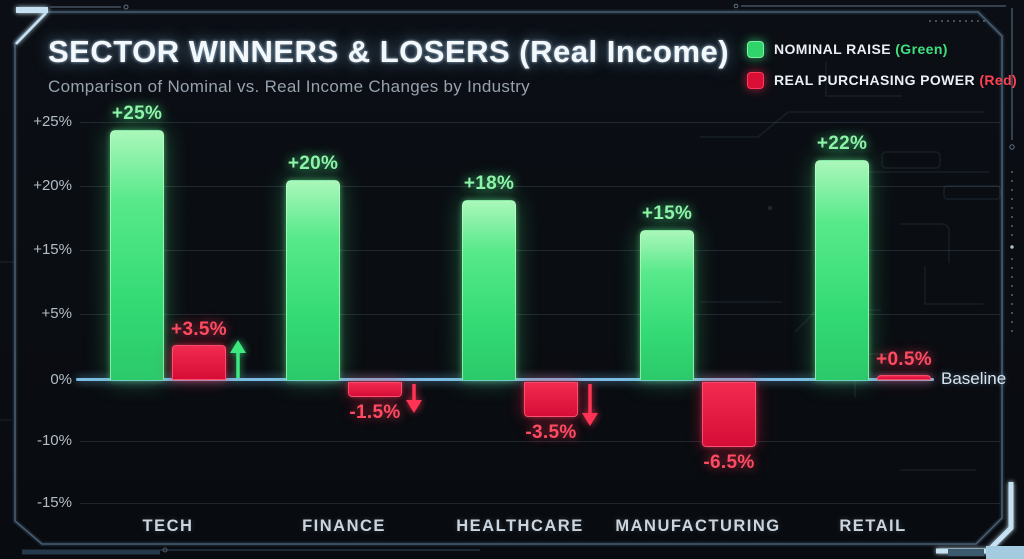 This screenshot has width=1024, height=559. I want to click on red-swatch-icon, so click(755, 80).